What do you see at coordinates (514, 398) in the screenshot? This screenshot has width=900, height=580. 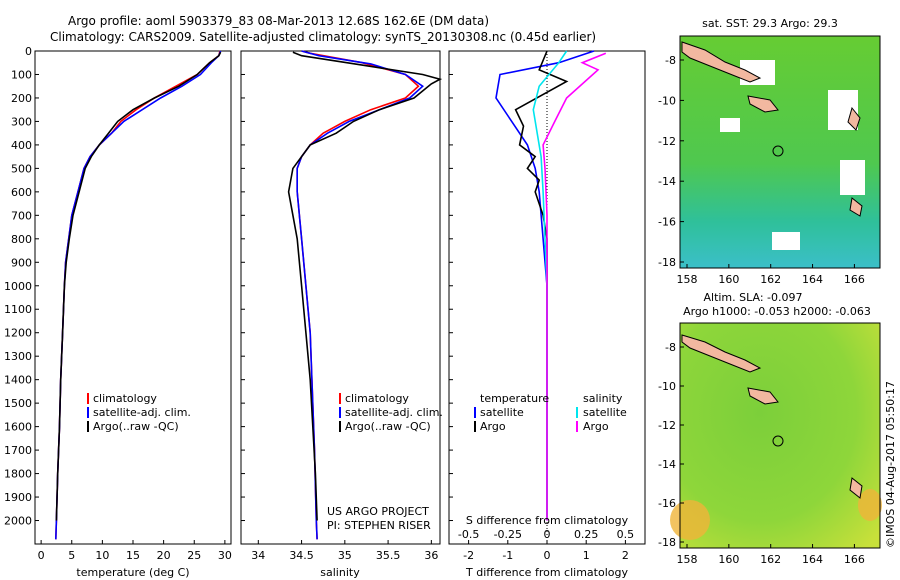 I see `legend-temperature-title: temperature` at bounding box center [514, 398].